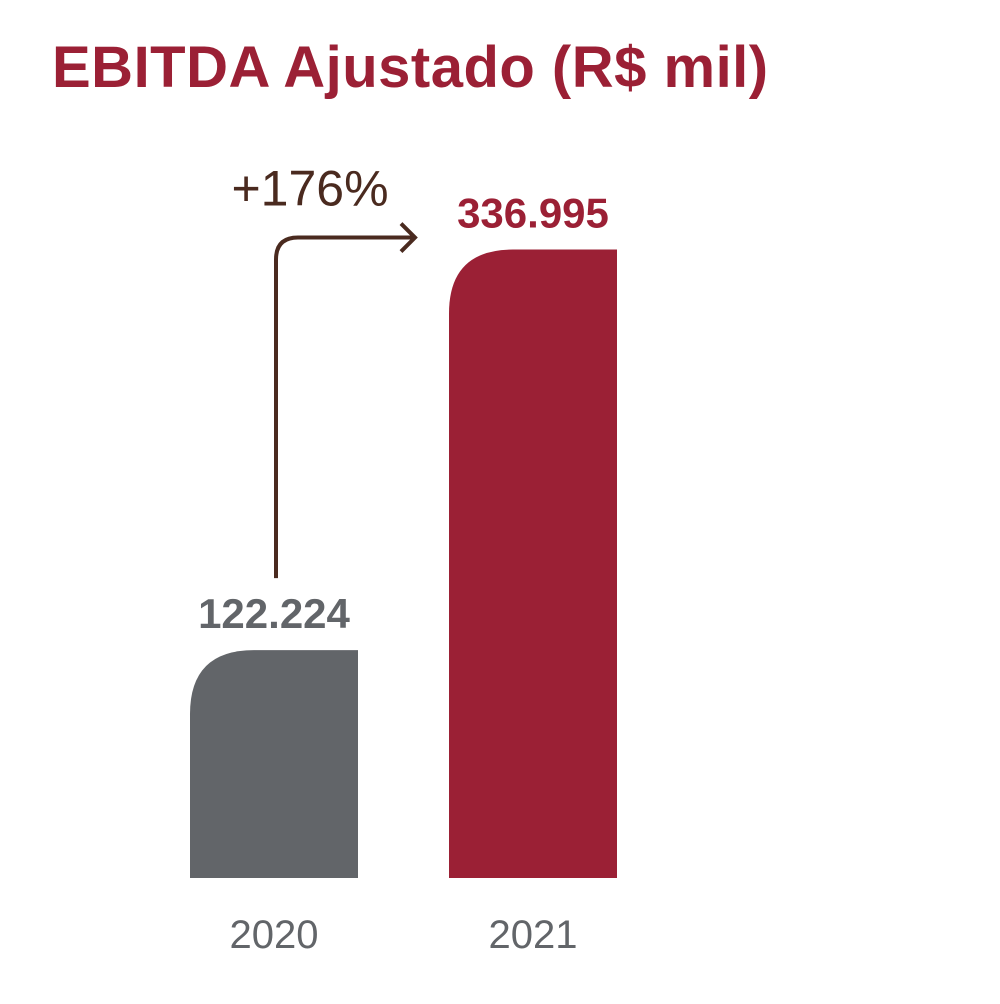 This screenshot has height=1004, width=1000. Describe the element at coordinates (274, 613) in the screenshot. I see `value-label-2020: 122.224` at that location.